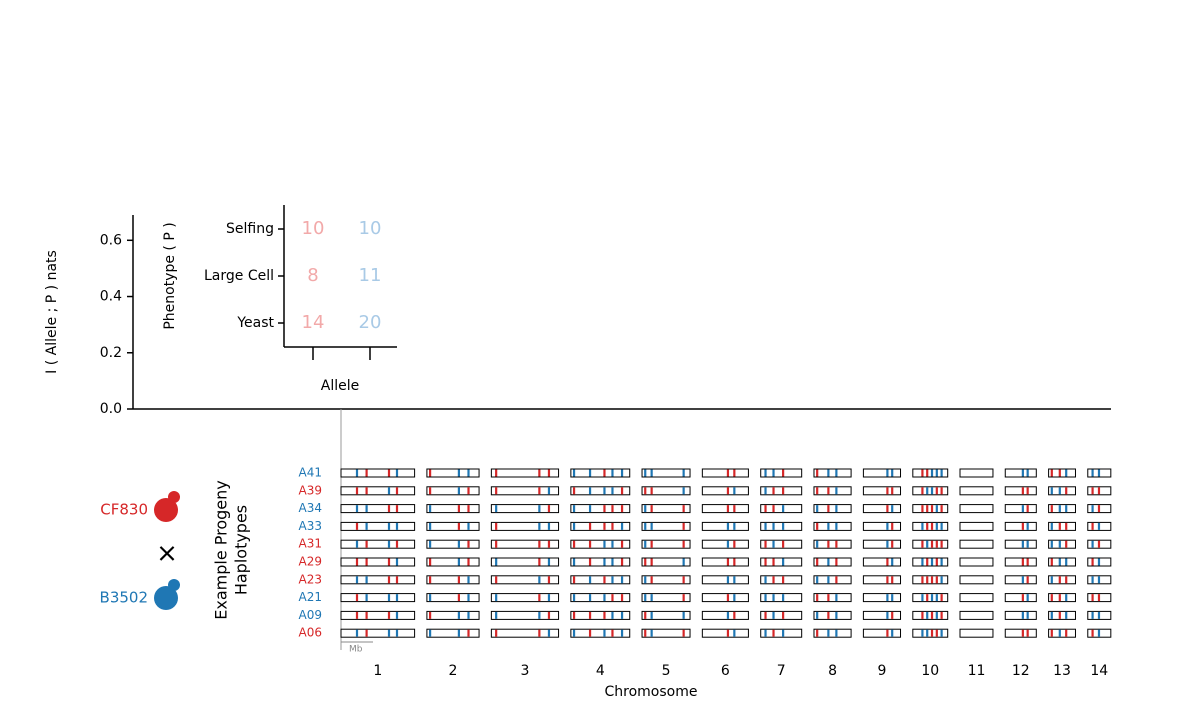 This screenshot has height=713, width=1200. What do you see at coordinates (370, 322) in the screenshot?
I see `count-label: 20` at bounding box center [370, 322].